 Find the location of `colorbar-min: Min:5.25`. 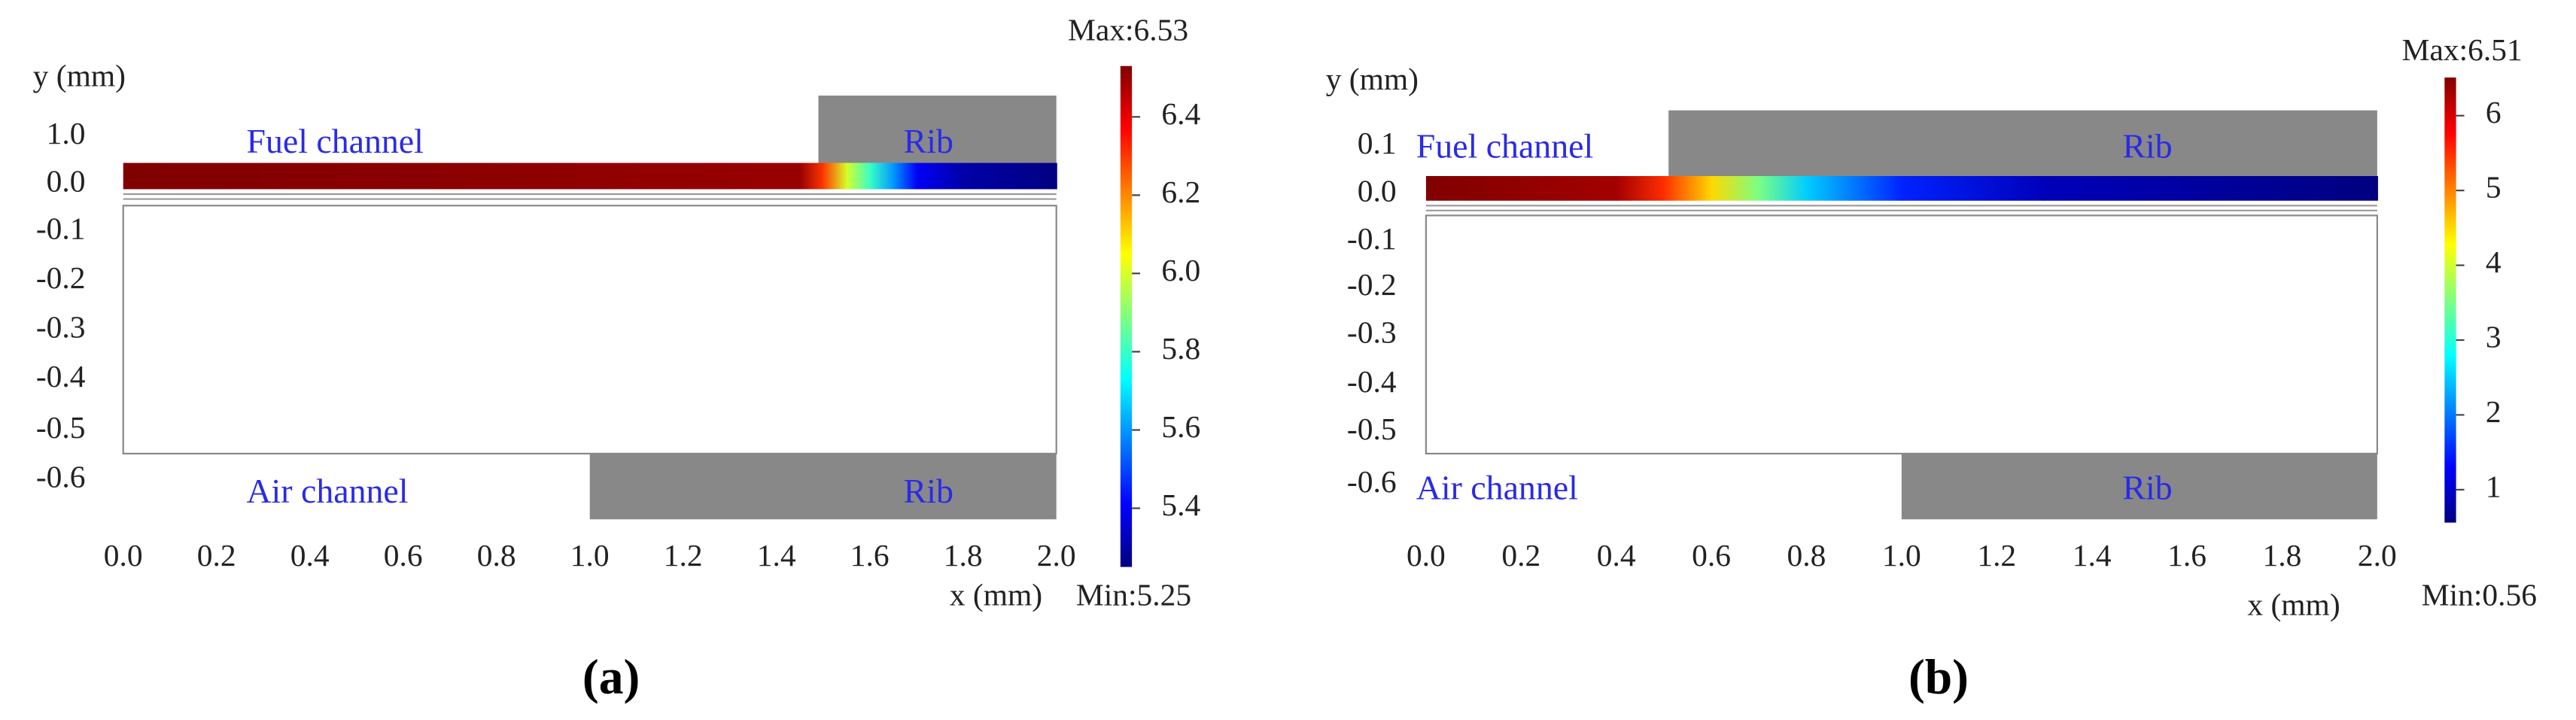

colorbar-min: Min:5.25 is located at coordinates (1133, 595).